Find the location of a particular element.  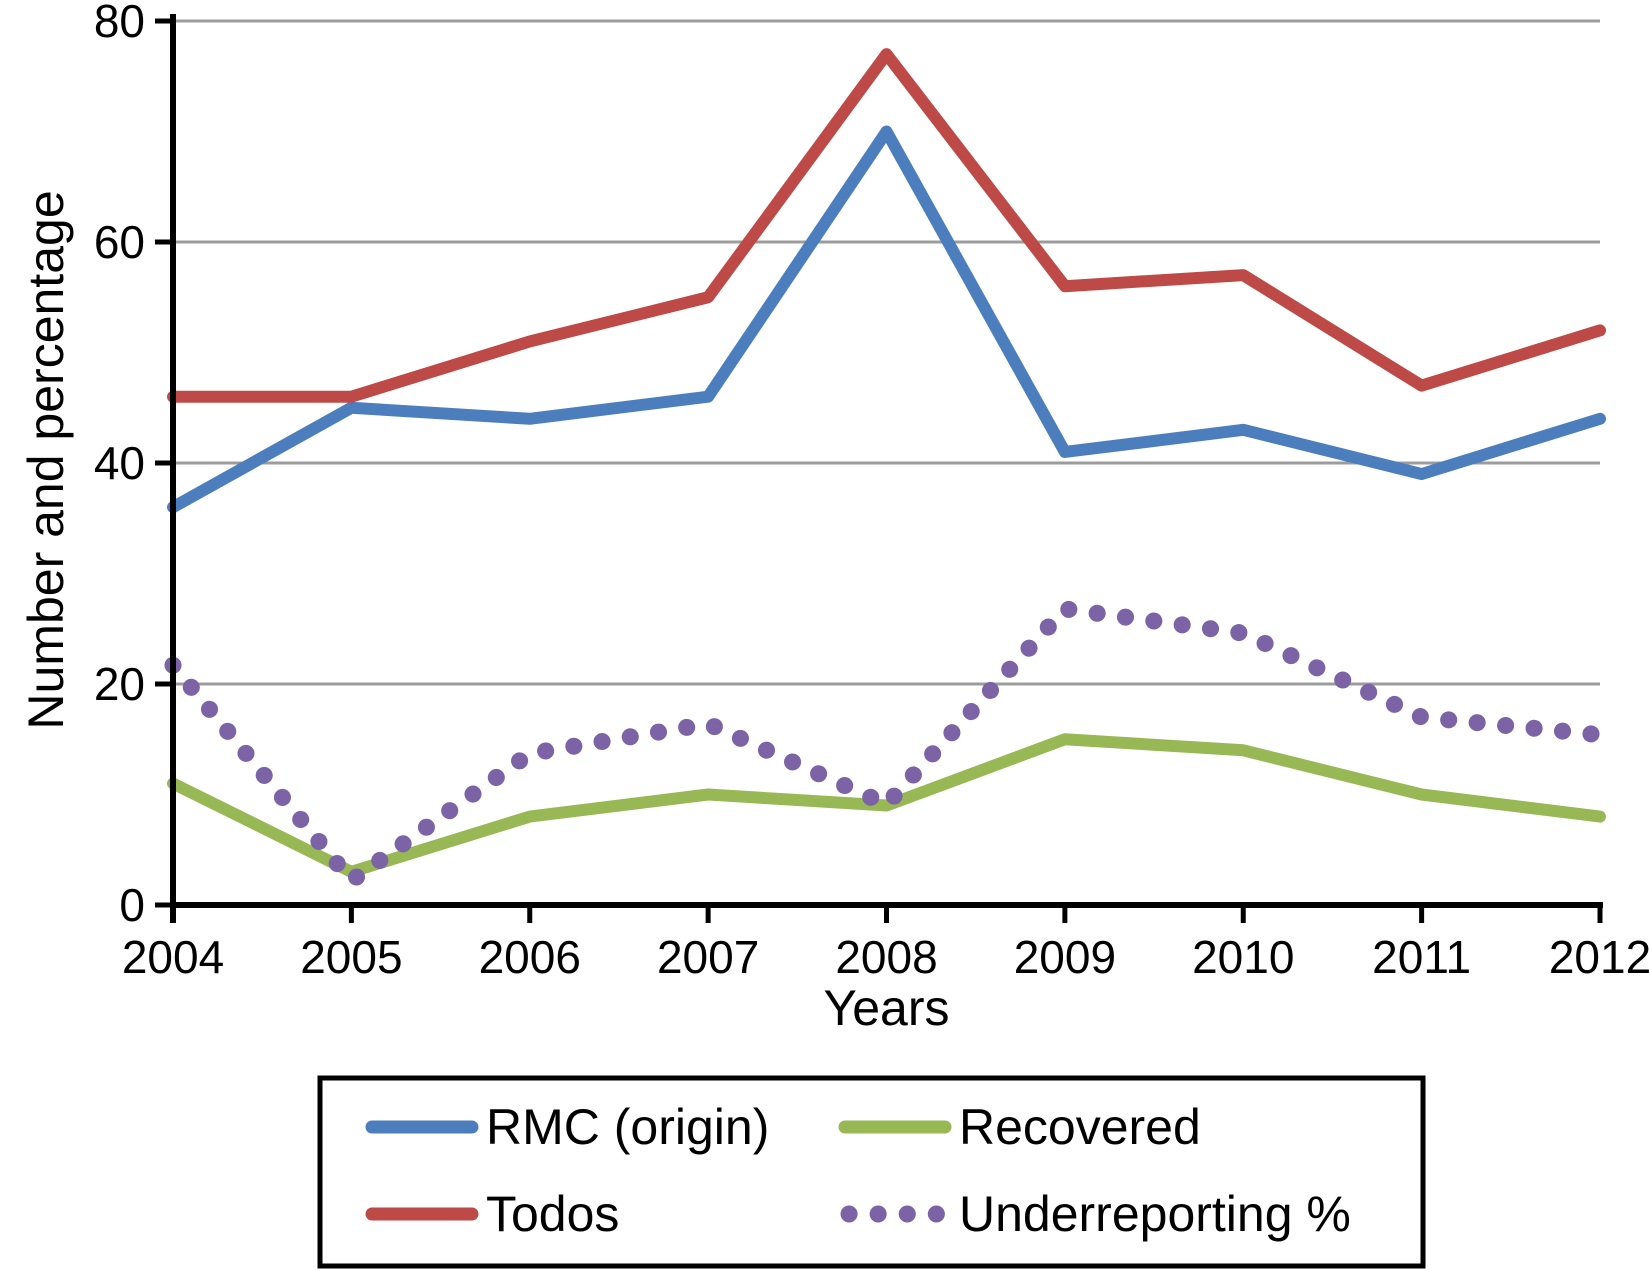

x-tick-label-2009: 2009 is located at coordinates (1065, 957).